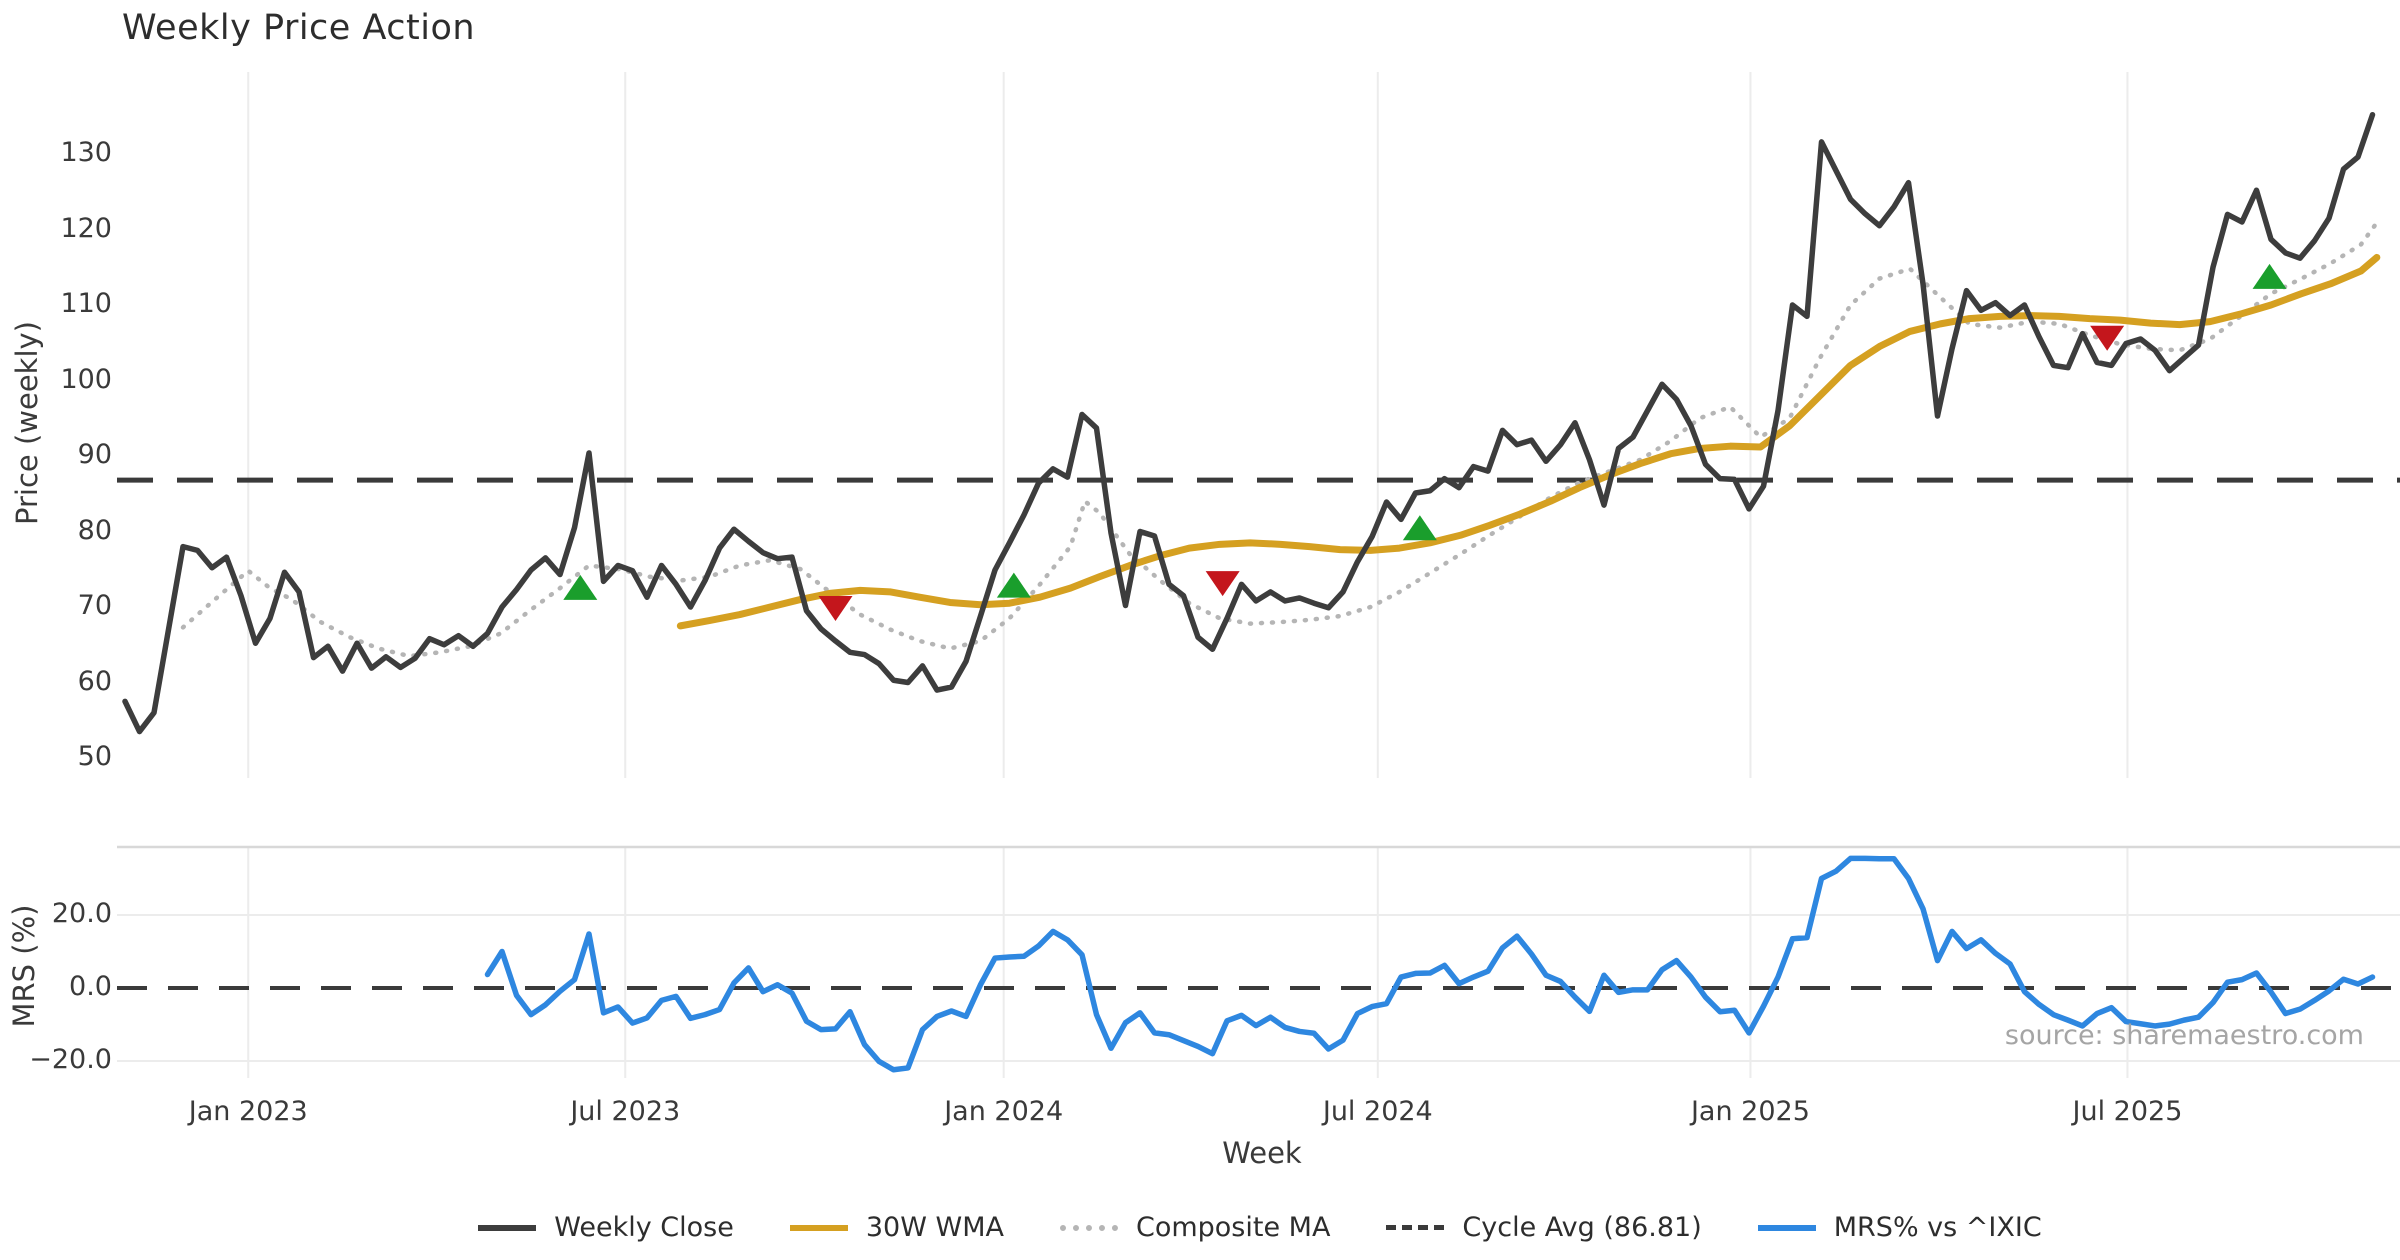  Describe the element at coordinates (1582, 1227) in the screenshot. I see `legend-label: Cycle Avg (86.81)` at that location.